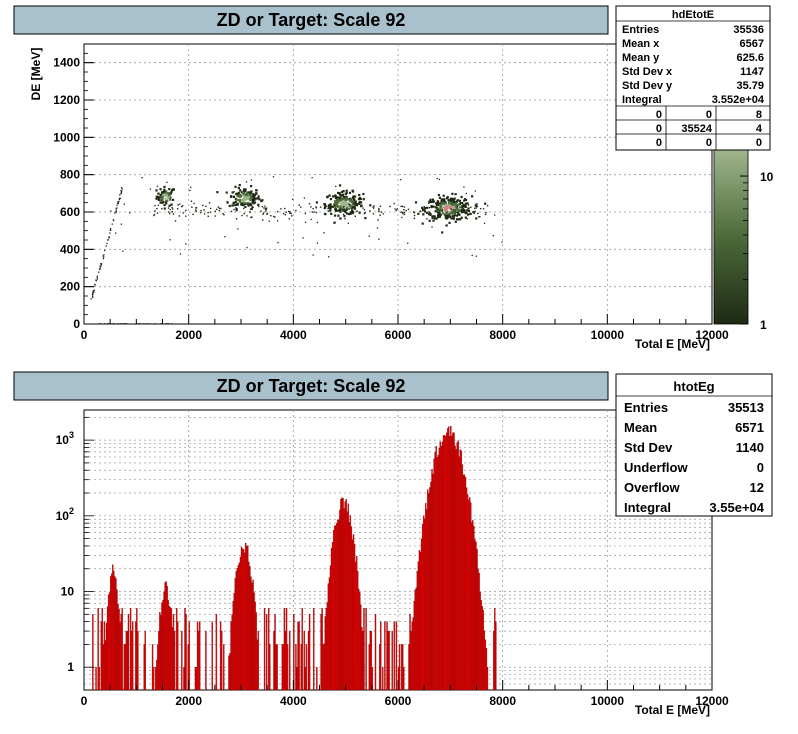 The width and height of the screenshot is (798, 734). I want to click on top-stats-grid-cell: 0, so click(659, 143).